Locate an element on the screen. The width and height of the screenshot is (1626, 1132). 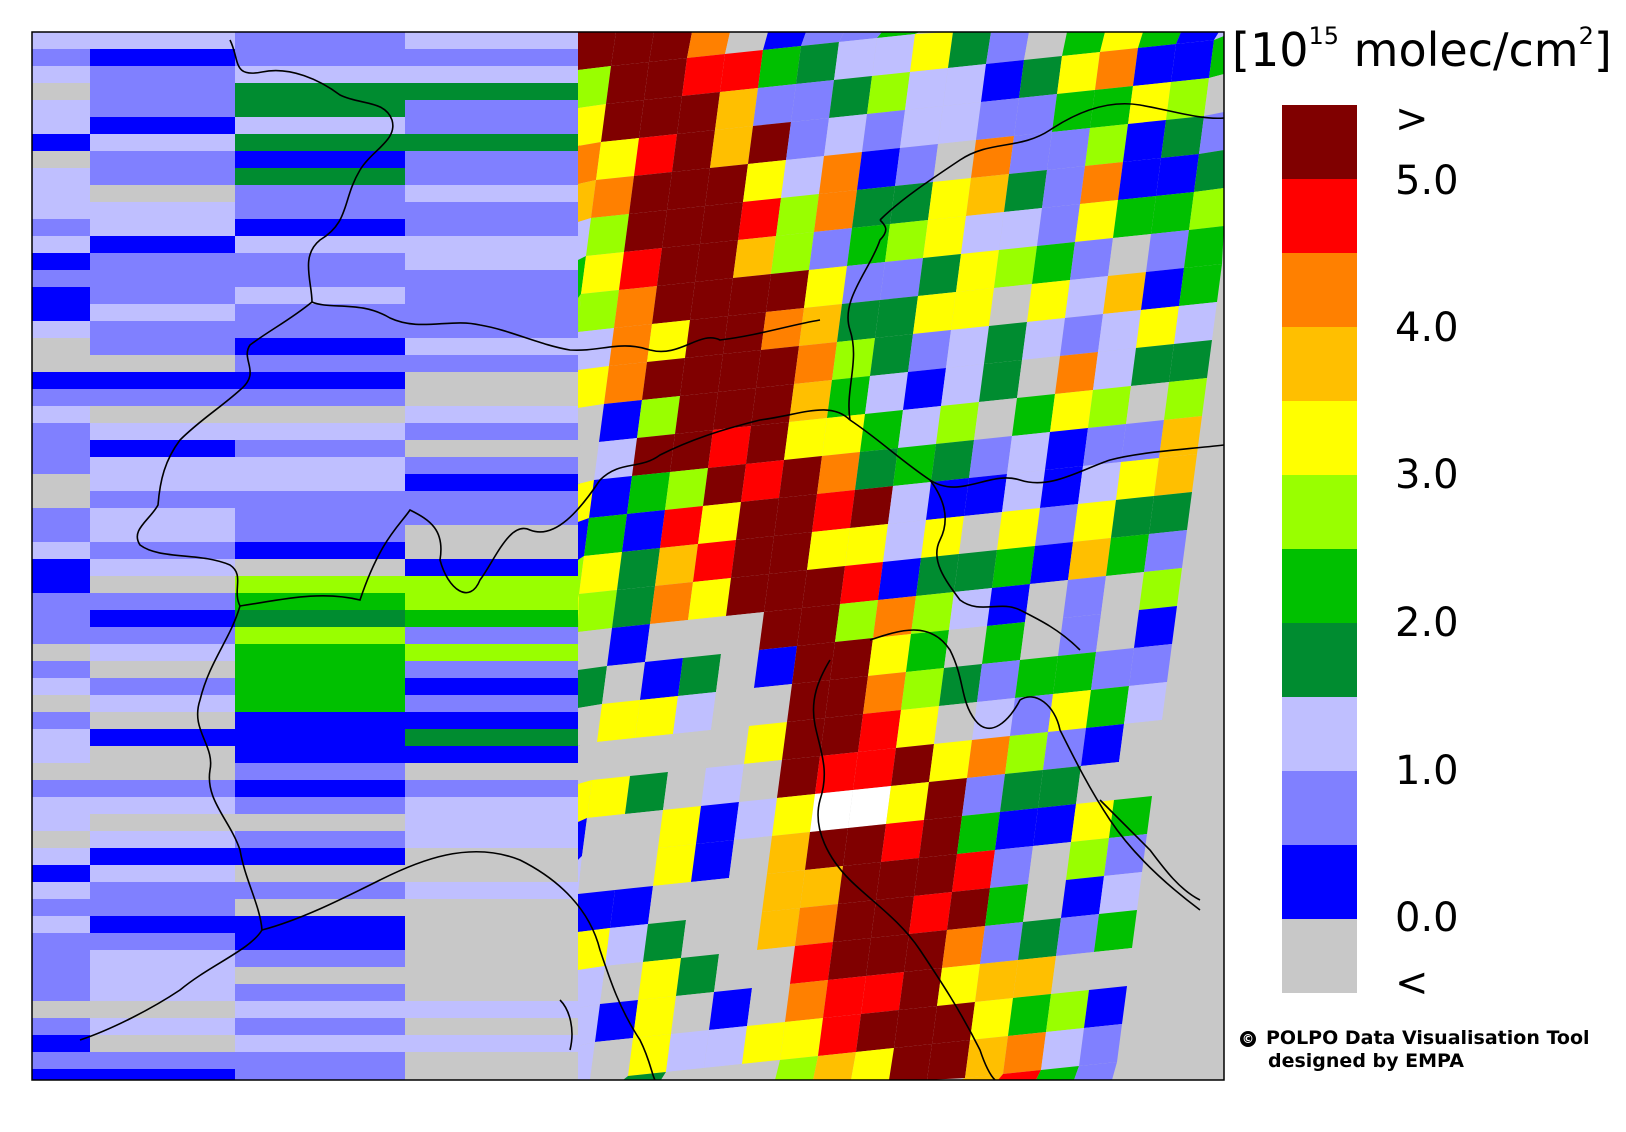
legend-label-4: 4.0 is located at coordinates (1427, 328).